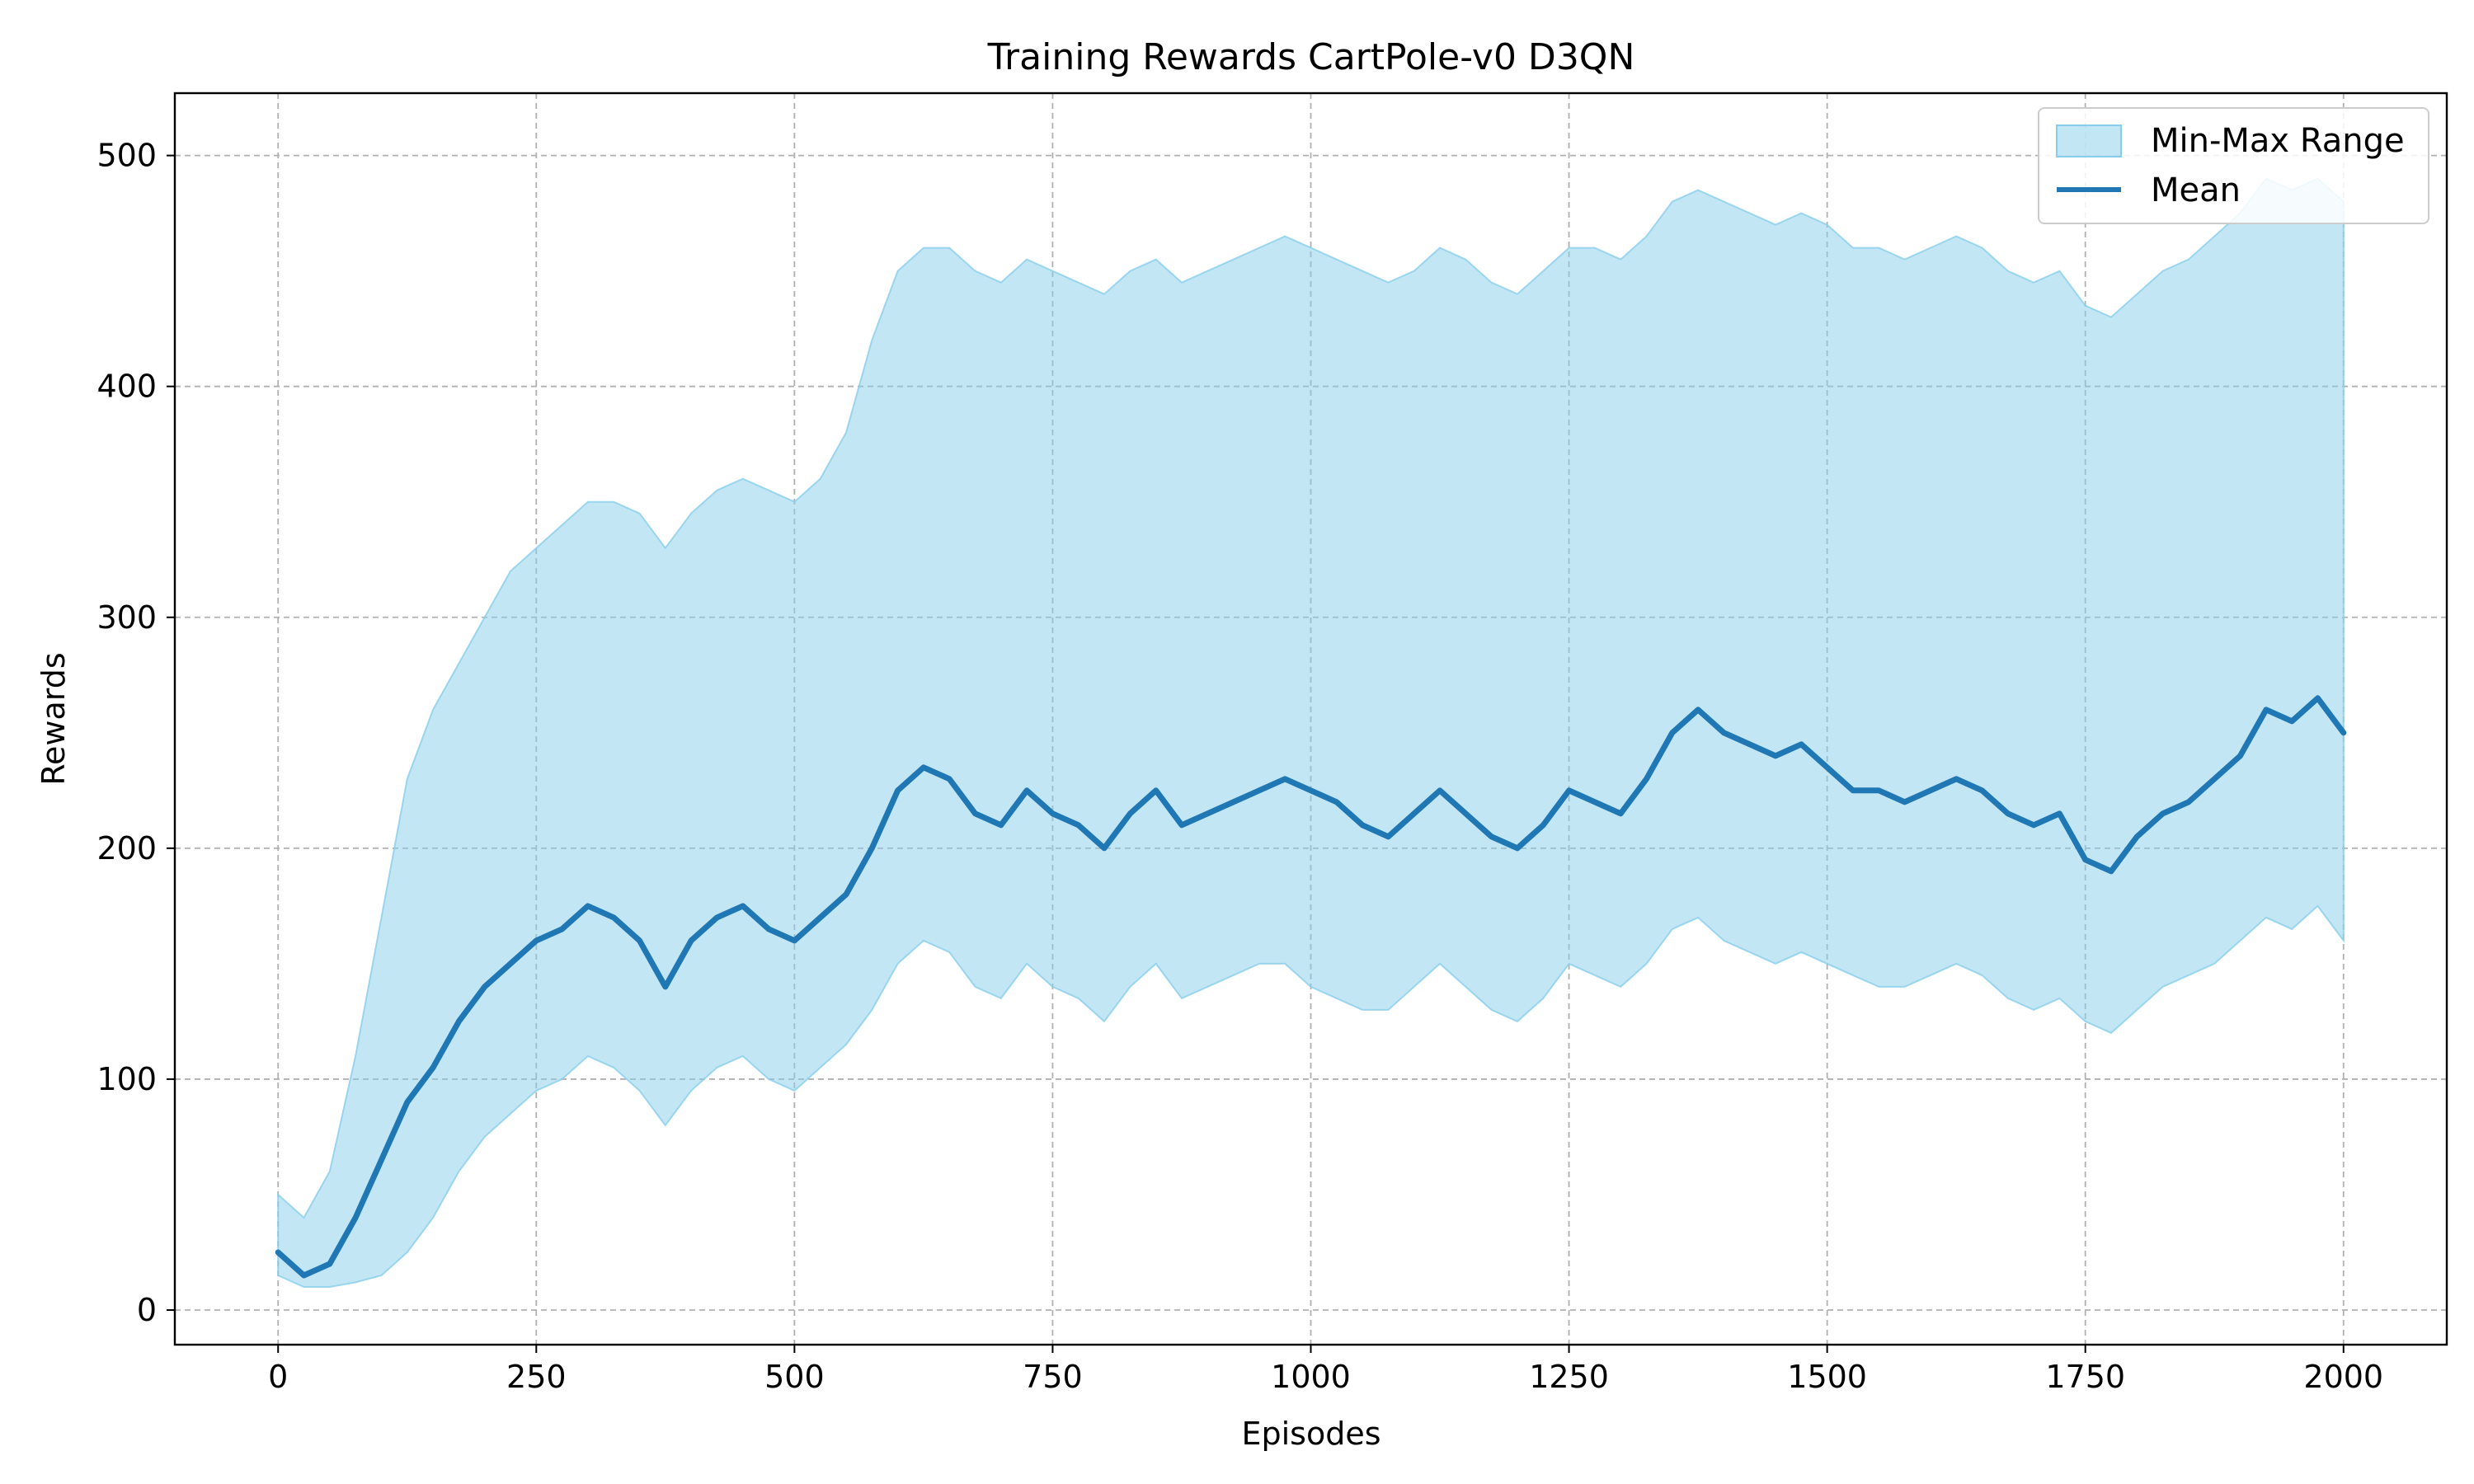 This screenshot has width=2474, height=1484. Describe the element at coordinates (1310, 1434) in the screenshot. I see `x-axis-label: Episodes` at that location.